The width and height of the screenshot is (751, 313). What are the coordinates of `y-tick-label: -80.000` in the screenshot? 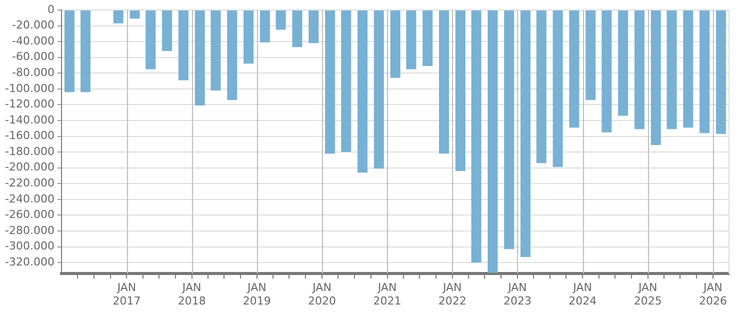 It's located at (33, 72).